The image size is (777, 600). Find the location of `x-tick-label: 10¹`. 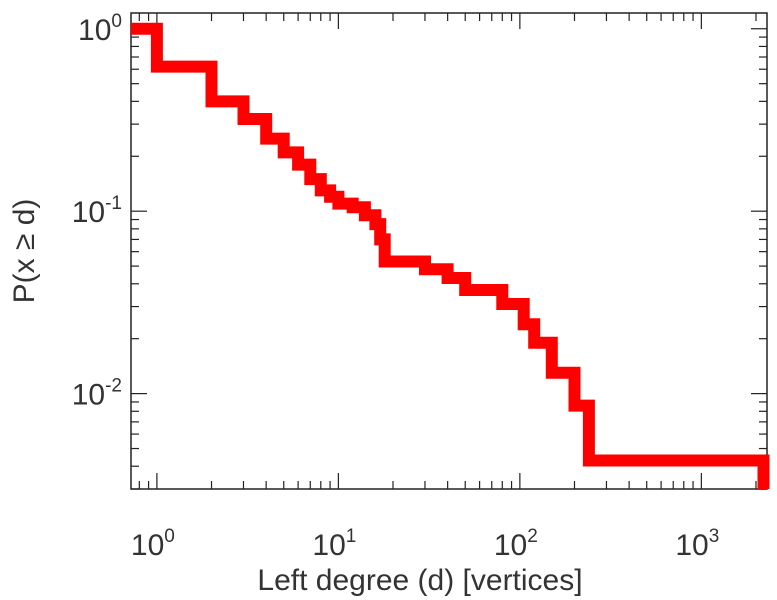

x-tick-label: 10¹ is located at coordinates (334, 544).